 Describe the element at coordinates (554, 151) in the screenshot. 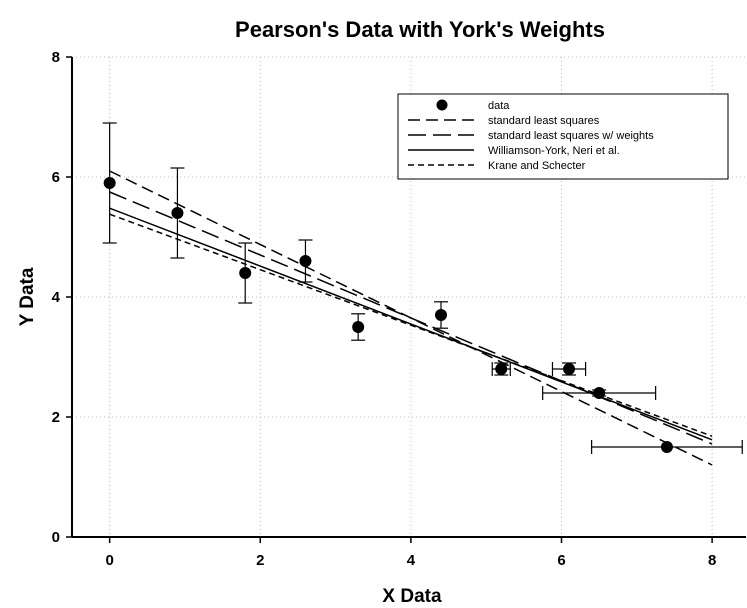

I see `legend-label: Williamson-York, Neri et al.` at that location.